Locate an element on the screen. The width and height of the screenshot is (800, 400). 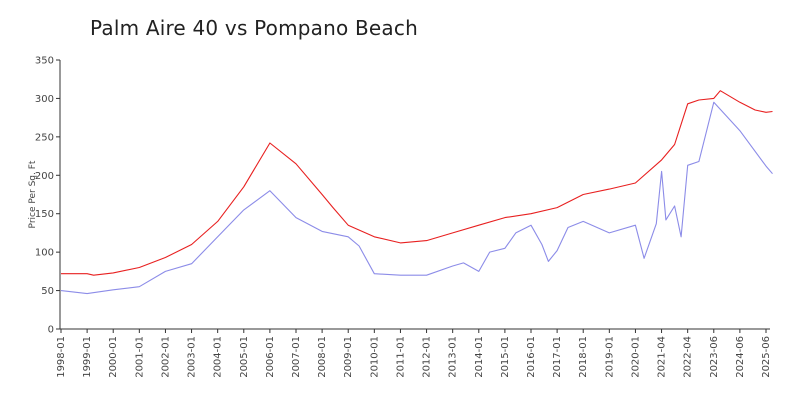
x-tick-label: 2011-01 is located at coordinates (400, 357).